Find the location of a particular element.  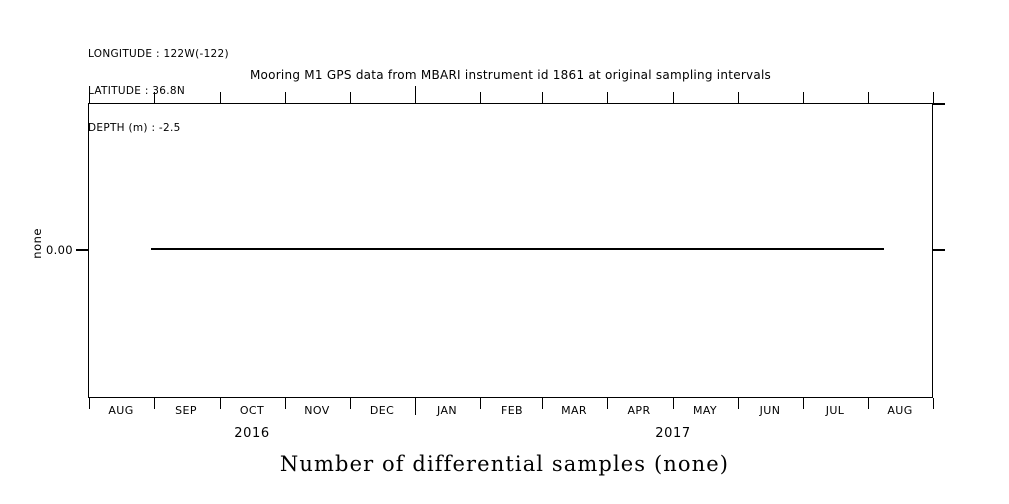

y-tick-right is located at coordinates (939, 250).